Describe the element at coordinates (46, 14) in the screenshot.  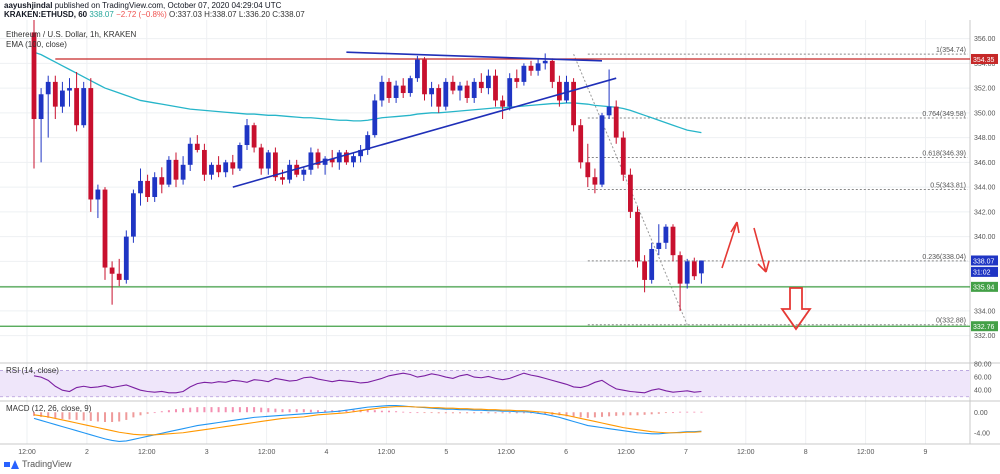
I see `symbol-name: KRAKEN:ETHUSD, 60` at that location.